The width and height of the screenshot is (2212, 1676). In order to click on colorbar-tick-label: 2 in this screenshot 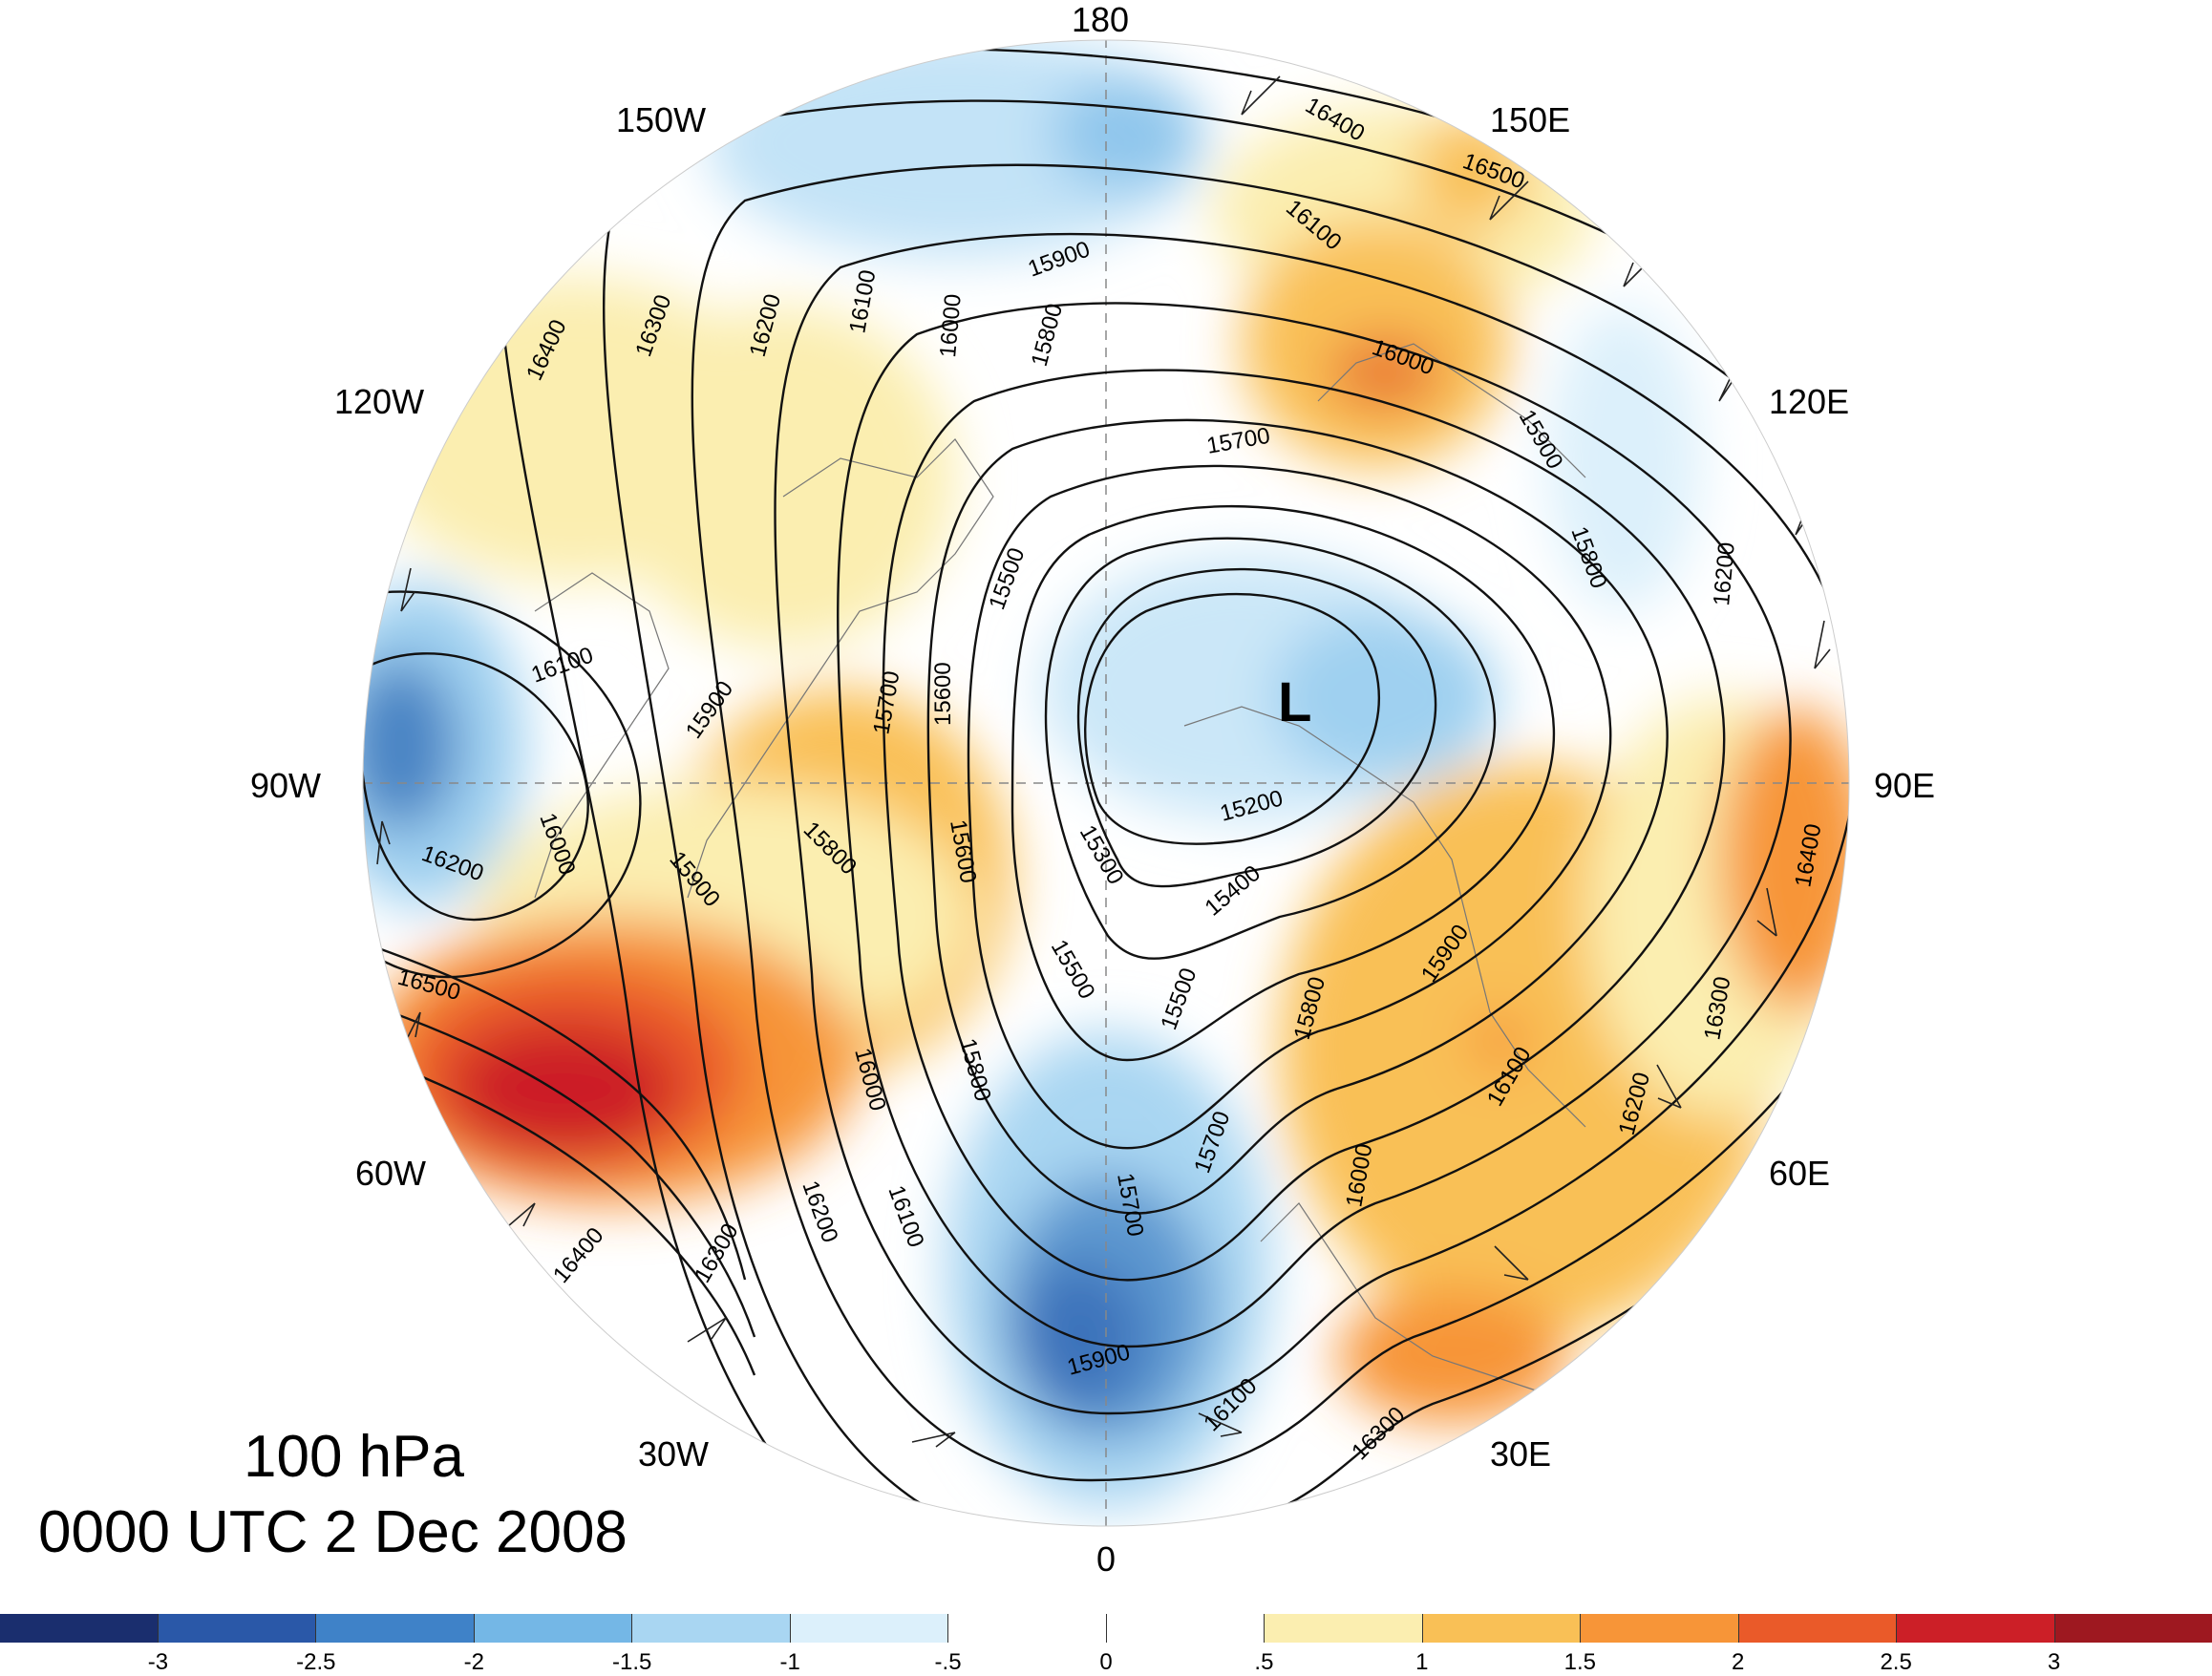, I will do `click(1738, 1662)`.